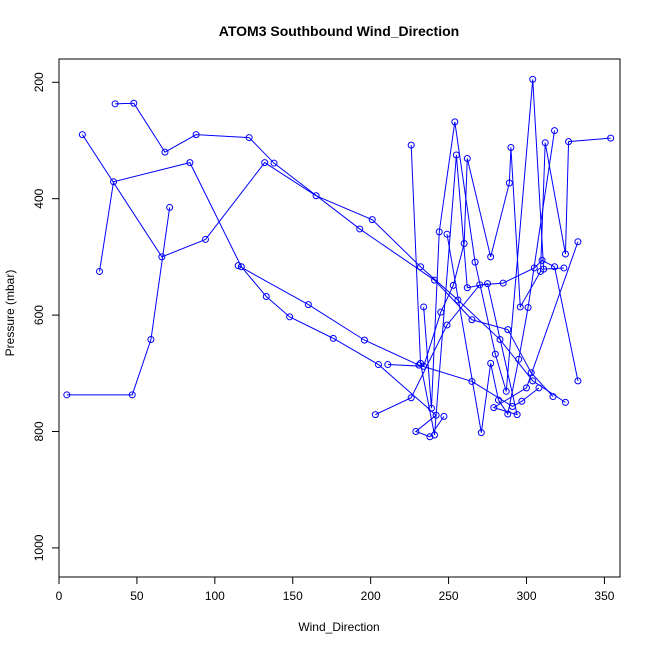 This screenshot has height=655, width=650. What do you see at coordinates (338, 627) in the screenshot?
I see `x-axis-label: Wind_Direction` at bounding box center [338, 627].